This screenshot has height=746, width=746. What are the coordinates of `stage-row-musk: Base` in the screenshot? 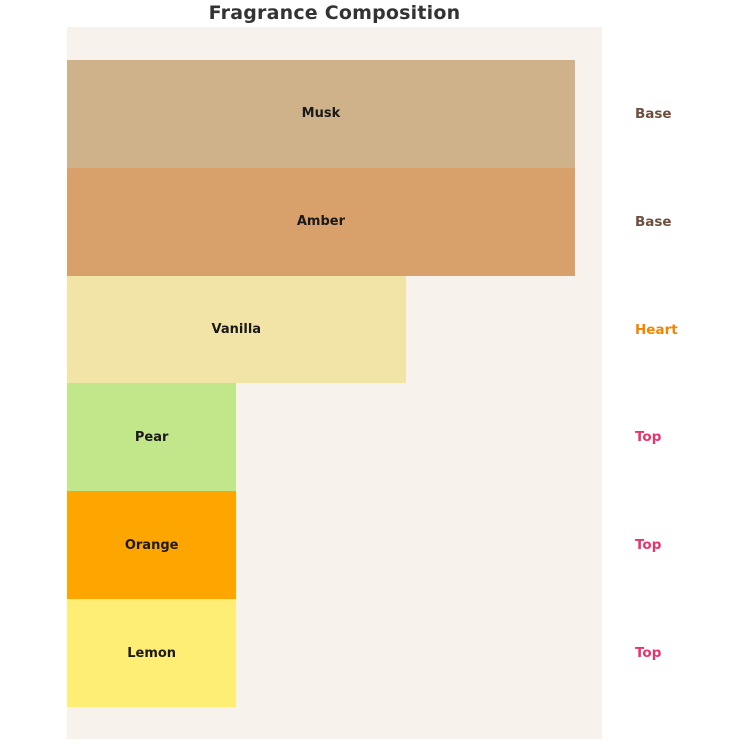 It's located at (685, 114).